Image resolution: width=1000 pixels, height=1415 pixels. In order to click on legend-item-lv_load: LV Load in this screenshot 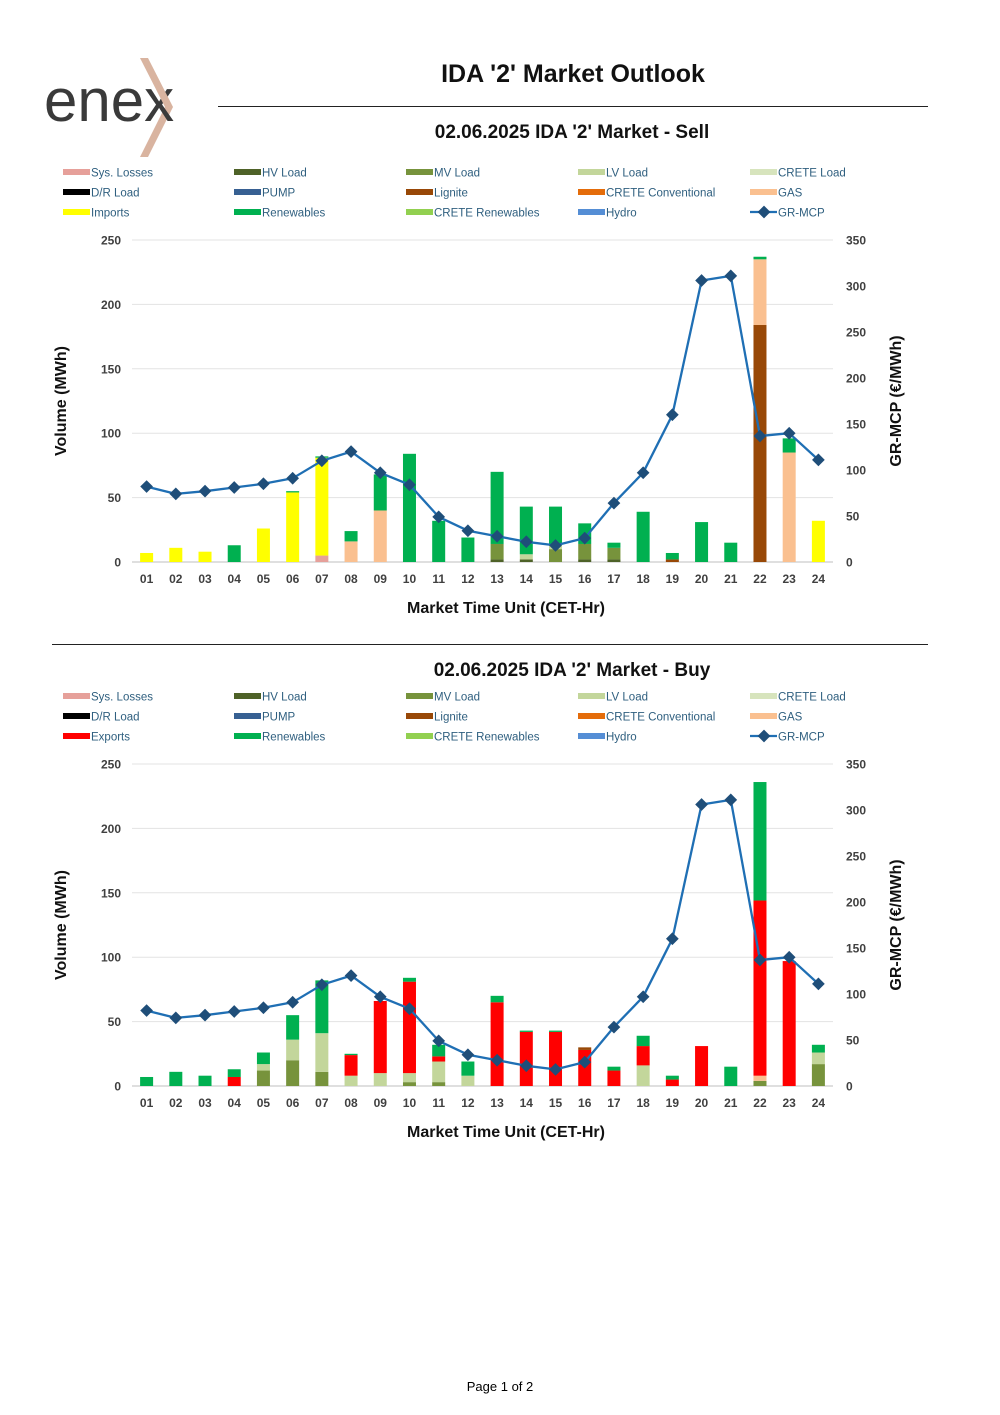, I will do `click(613, 174)`.